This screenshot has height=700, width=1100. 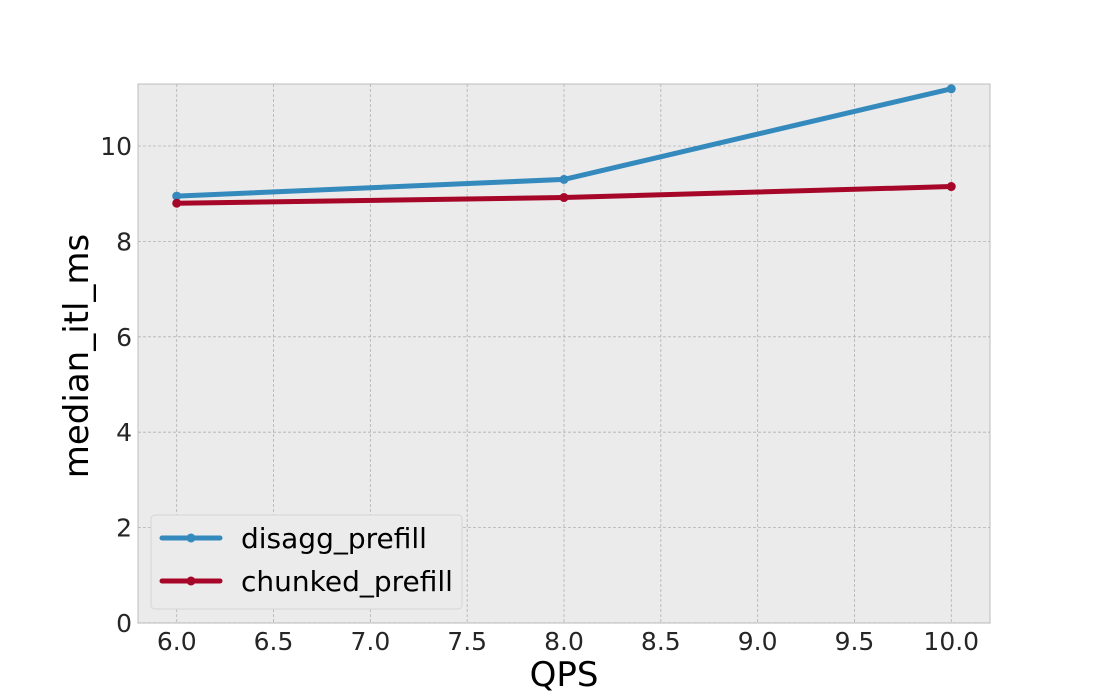 What do you see at coordinates (564, 675) in the screenshot?
I see `x-axis-title: QPS` at bounding box center [564, 675].